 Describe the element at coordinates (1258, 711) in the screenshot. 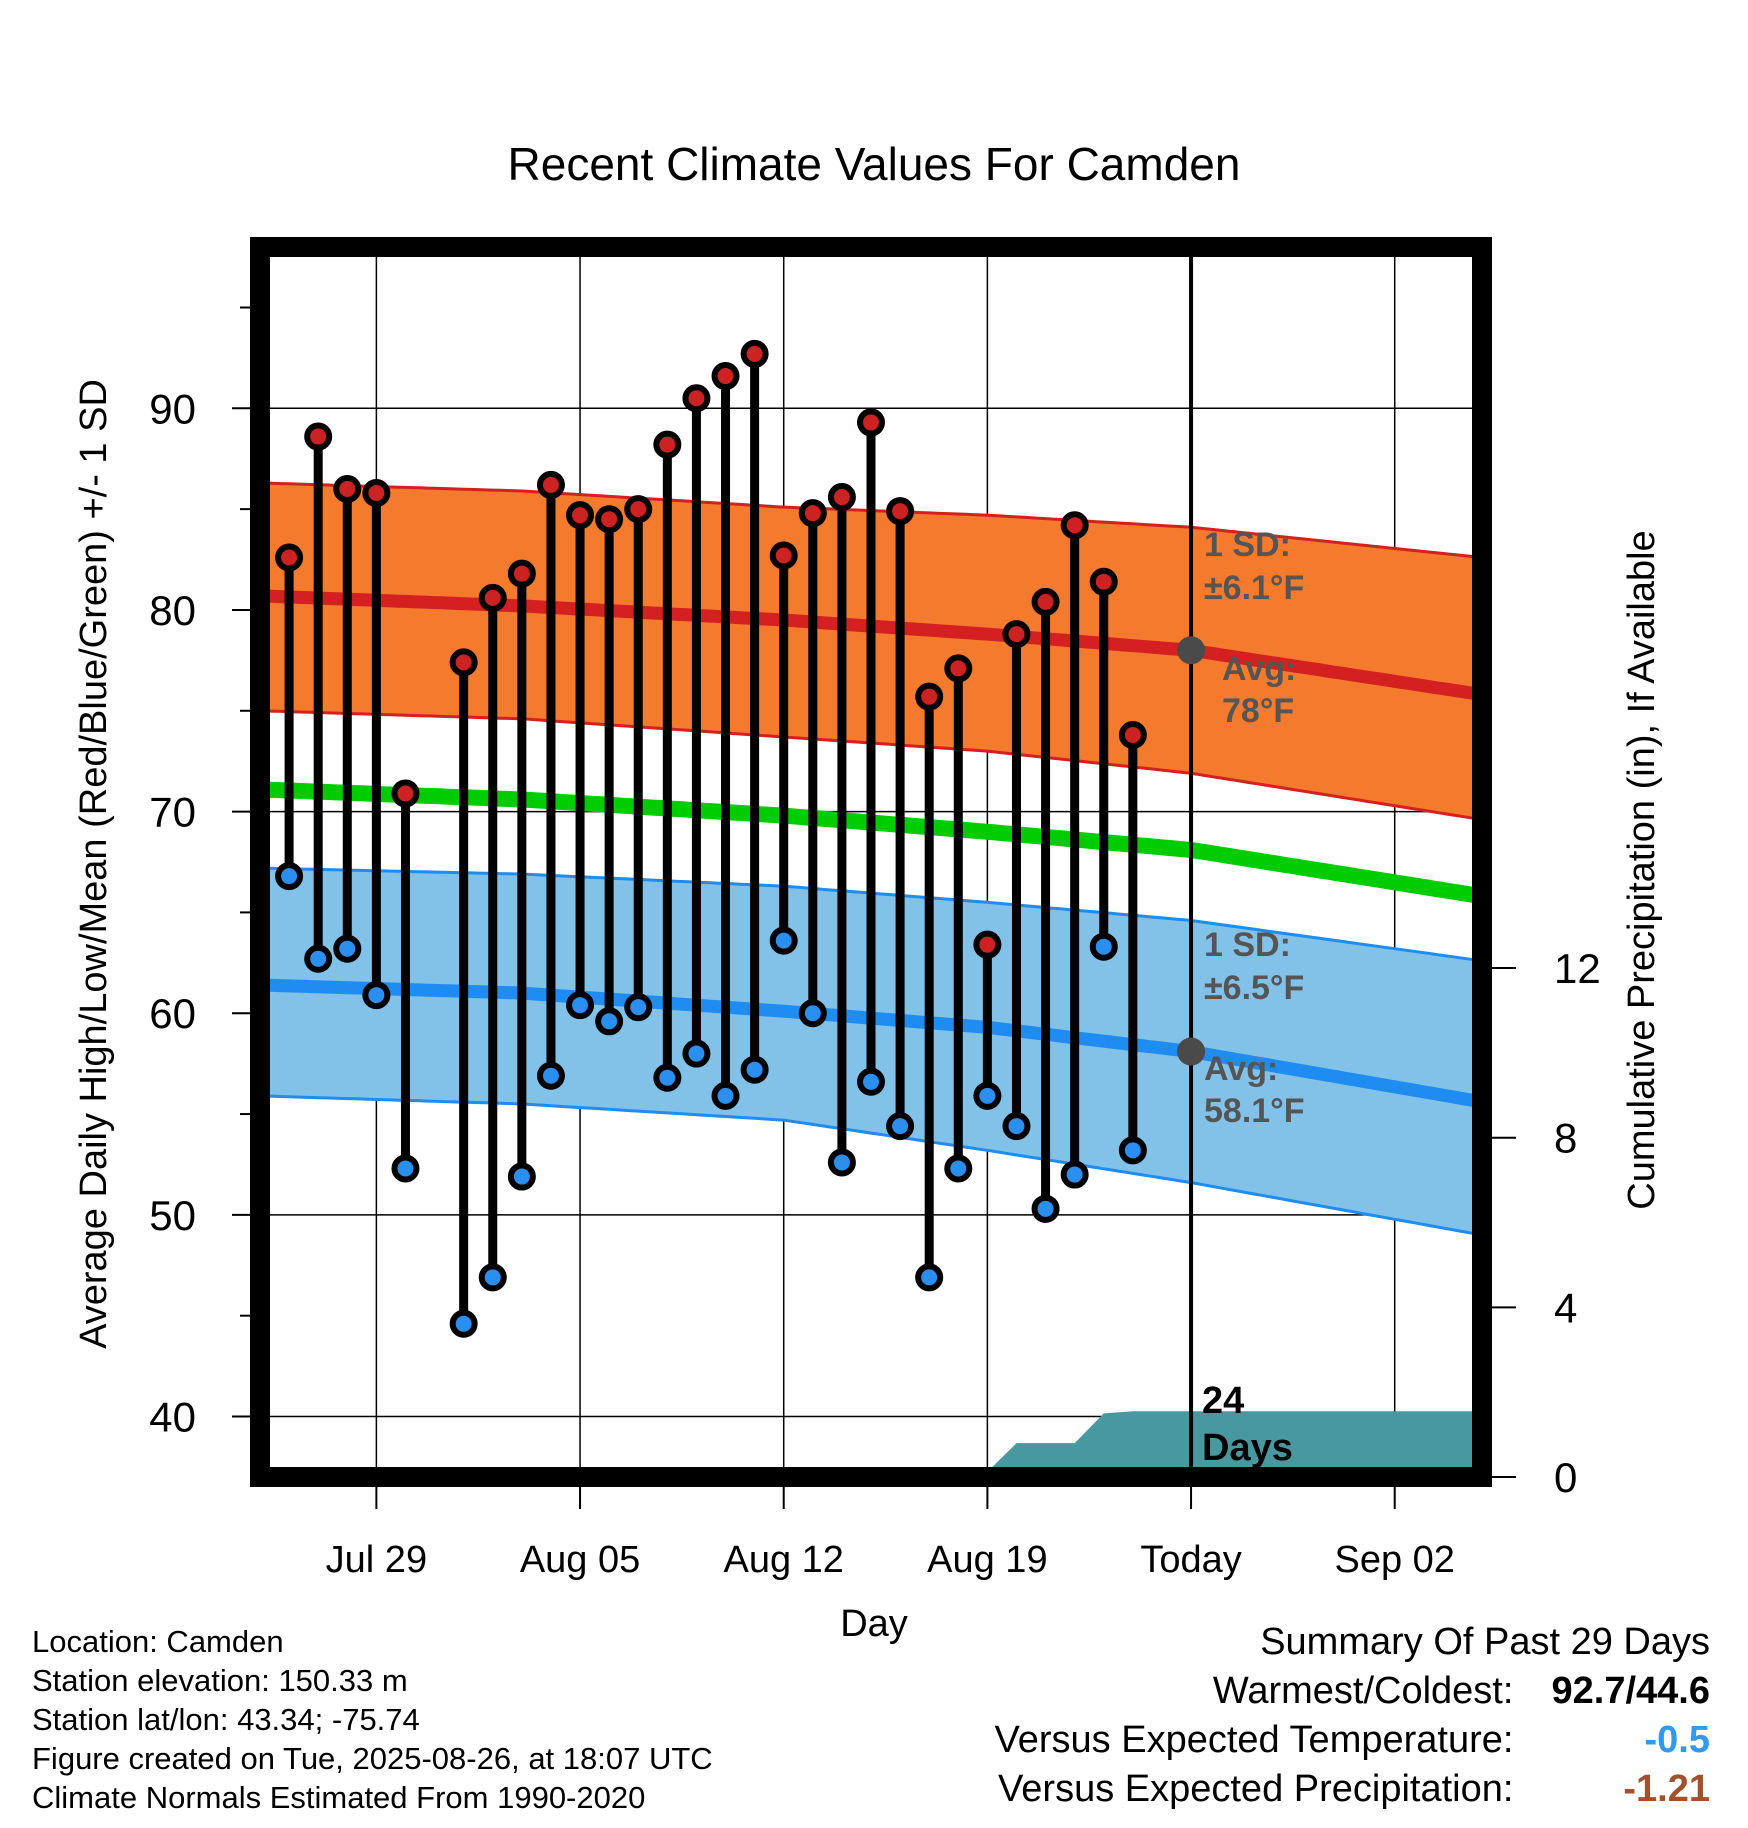

I see `high-avg-value: 78°F` at that location.